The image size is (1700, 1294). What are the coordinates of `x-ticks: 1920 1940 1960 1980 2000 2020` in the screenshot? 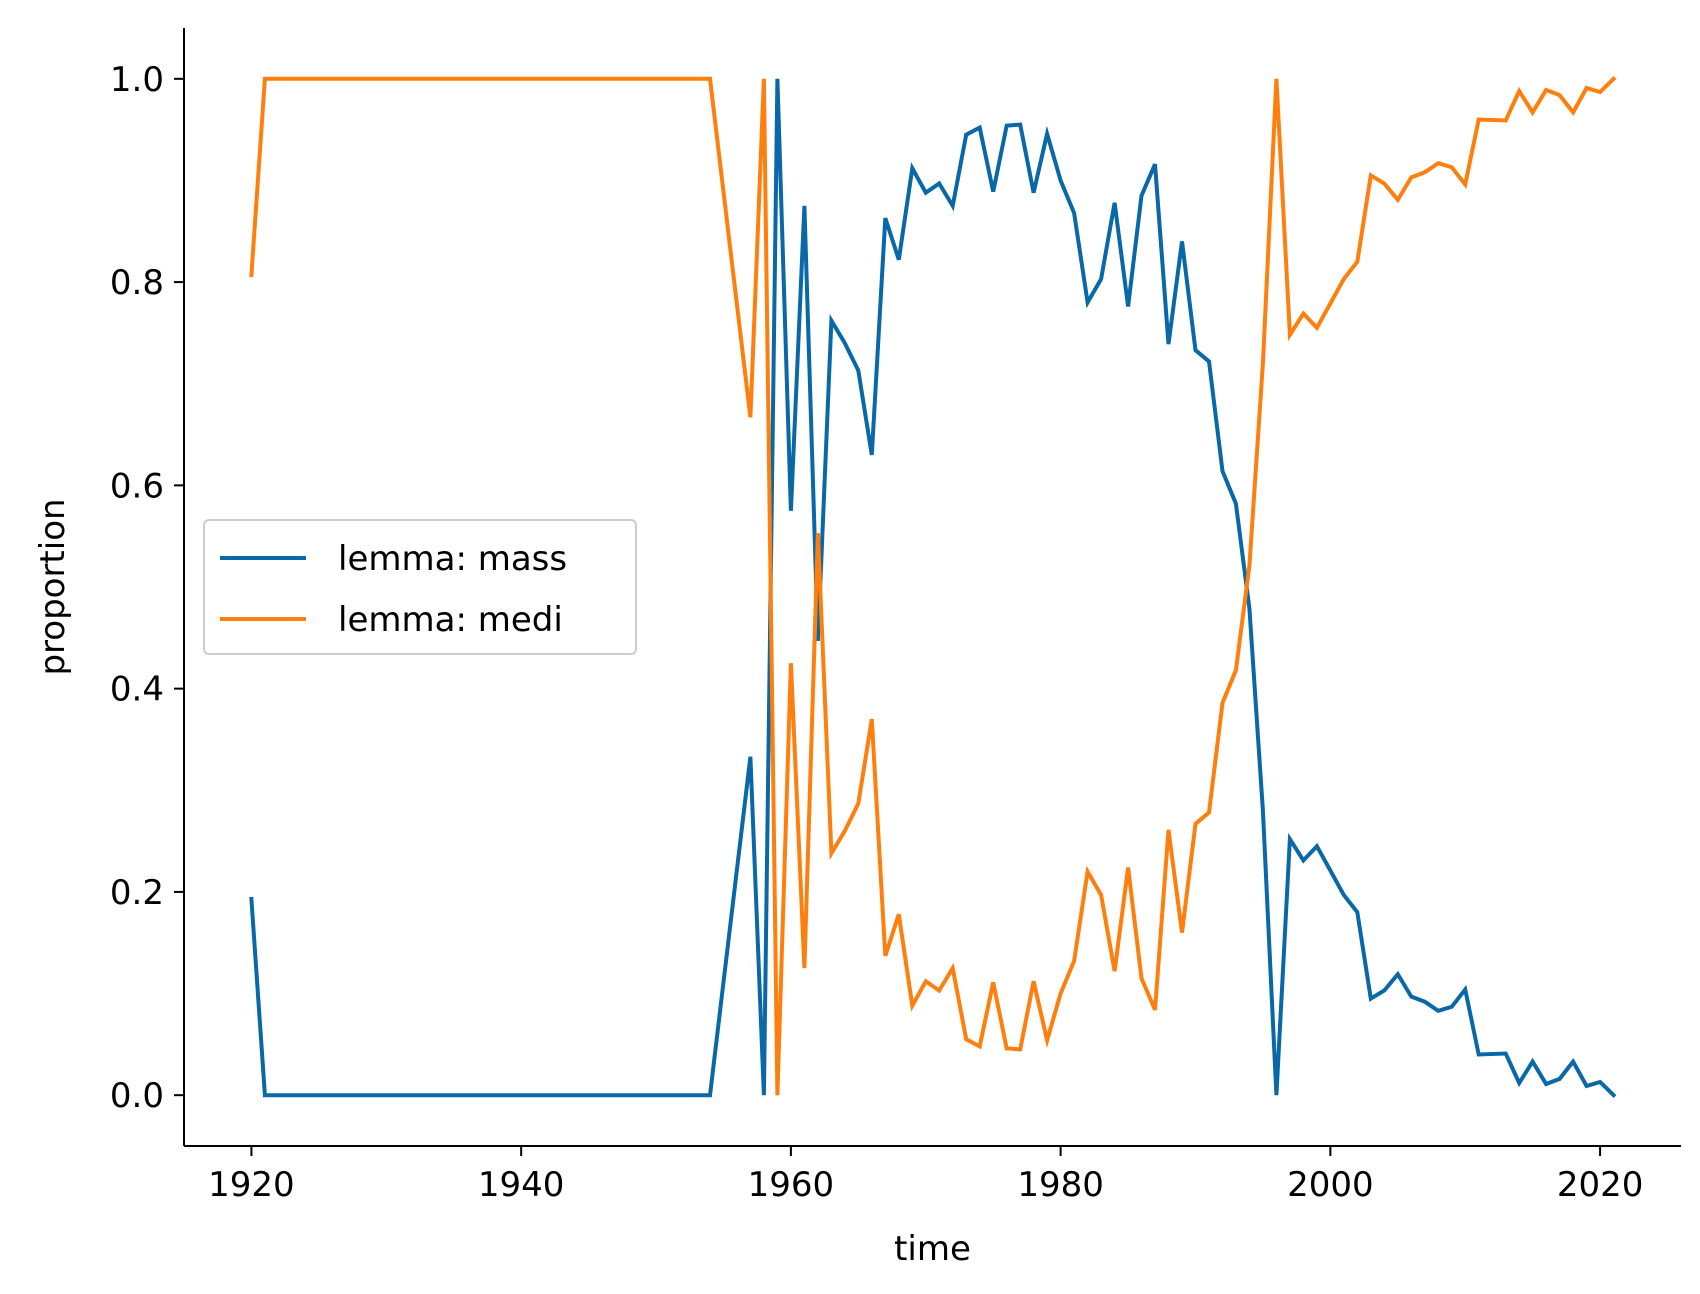 It's located at (925, 1175).